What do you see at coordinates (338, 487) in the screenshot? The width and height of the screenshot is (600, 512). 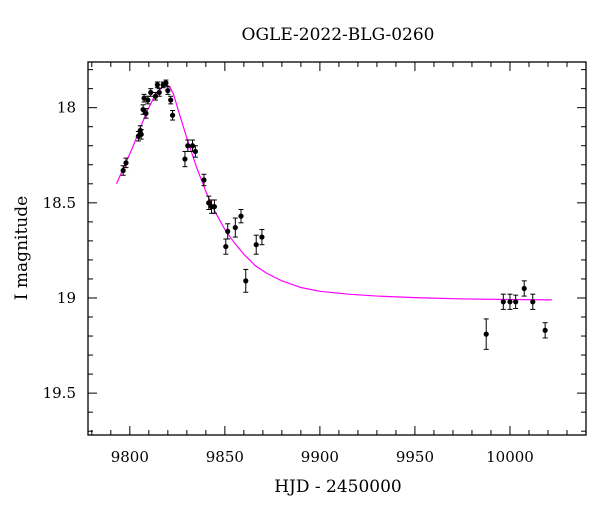 I see `x-axis-label: HJD - 2450000` at bounding box center [338, 487].